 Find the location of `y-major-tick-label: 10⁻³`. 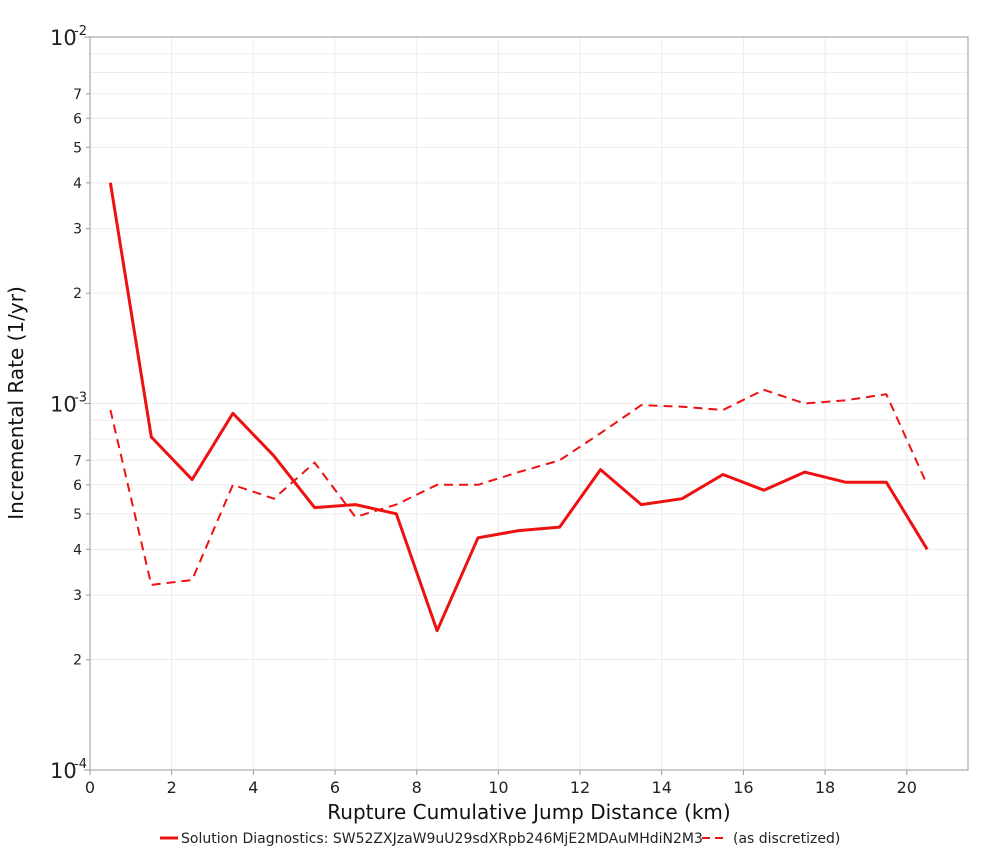

y-major-tick-label: 10⁻³ is located at coordinates (68, 404).